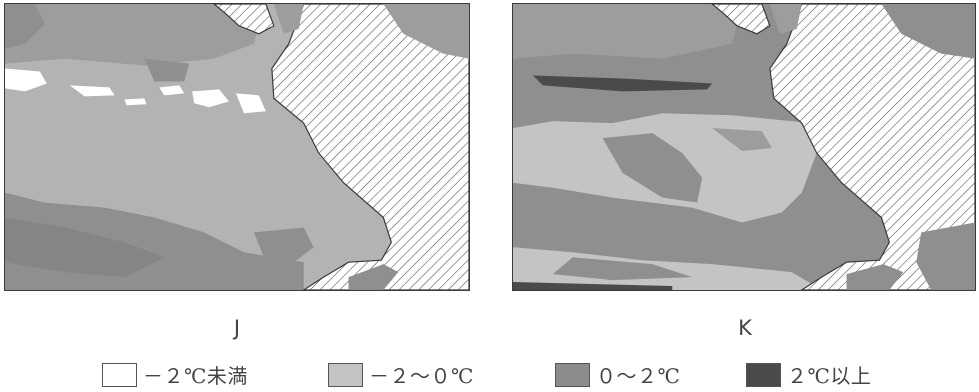 This screenshot has width=979, height=392. I want to click on legend-item-minus-2-to-0: －２～０℃, so click(401, 374).